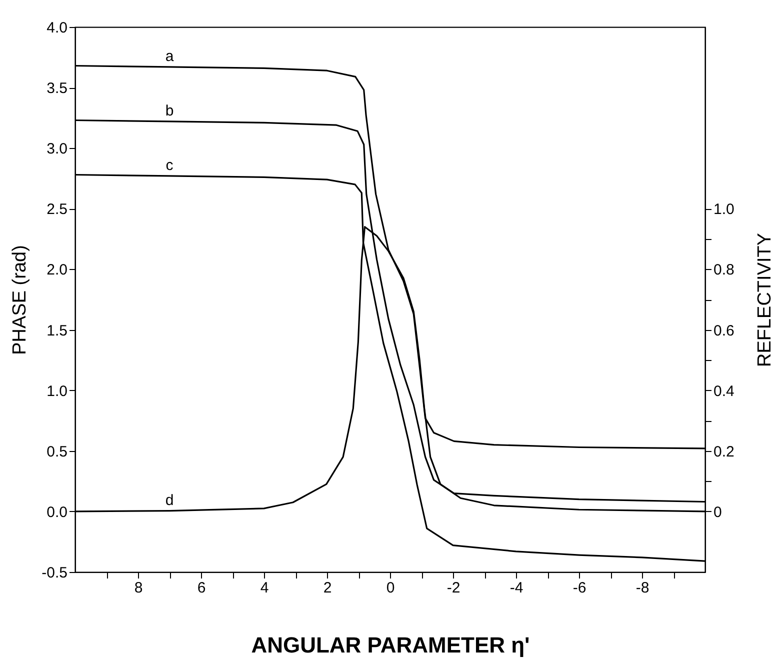 This screenshot has width=782, height=663. I want to click on y-tick-label: 3.0, so click(57, 149).